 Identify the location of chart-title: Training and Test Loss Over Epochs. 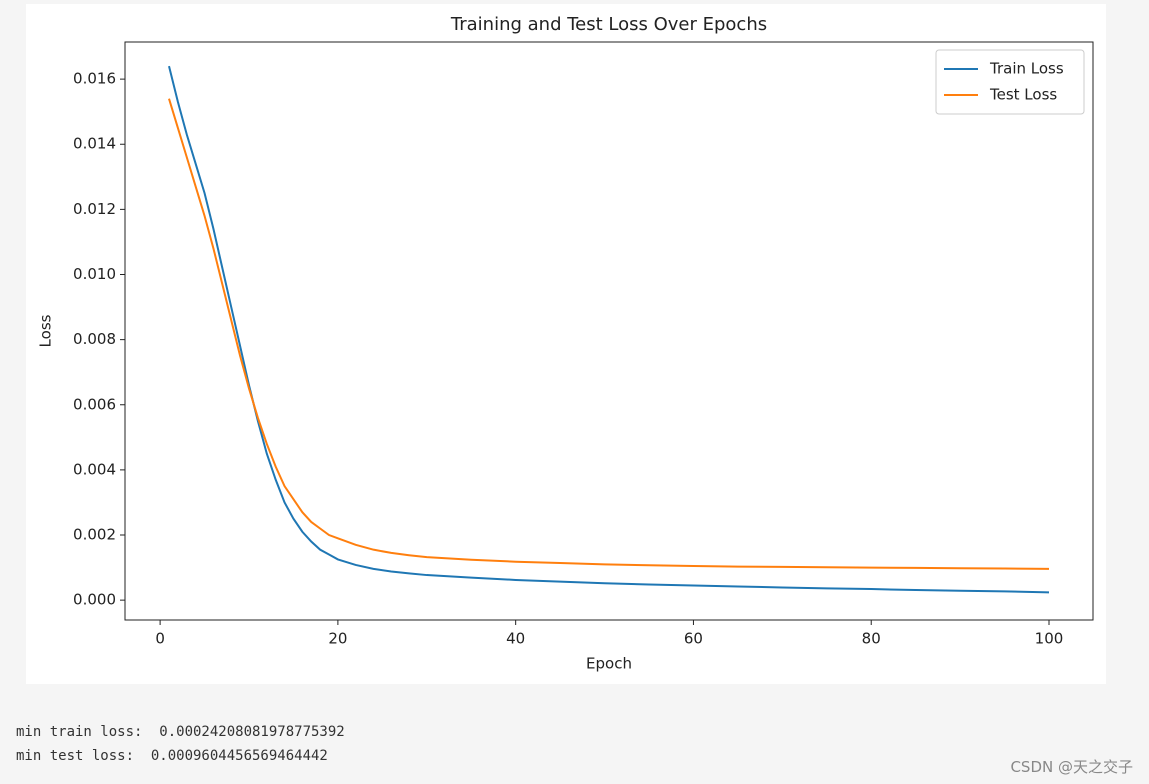
(608, 24).